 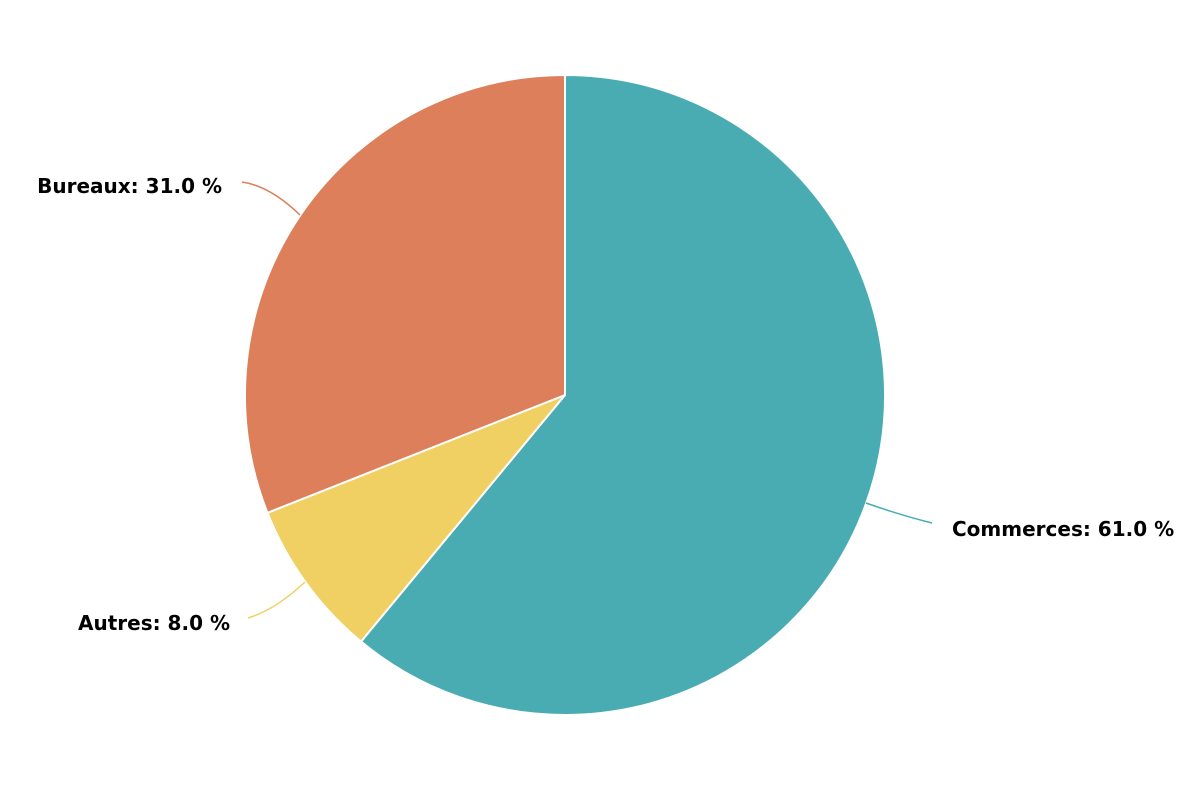 I want to click on data-label-autres: Autres: 8.0 %, so click(x=154, y=623).